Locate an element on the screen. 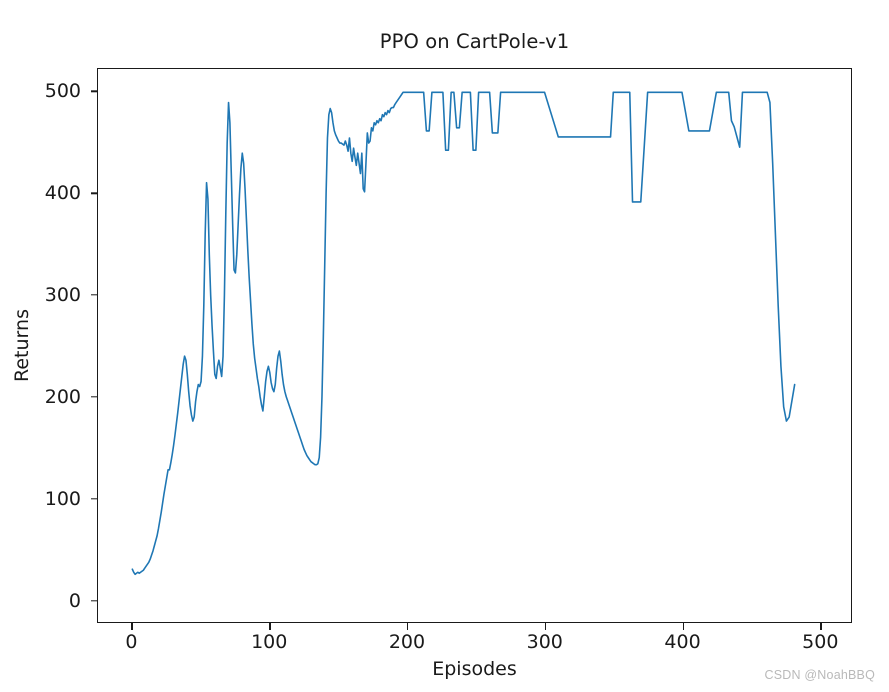 This screenshot has height=692, width=889. chart-title: PPO on CartPole-v1 is located at coordinates (474, 41).